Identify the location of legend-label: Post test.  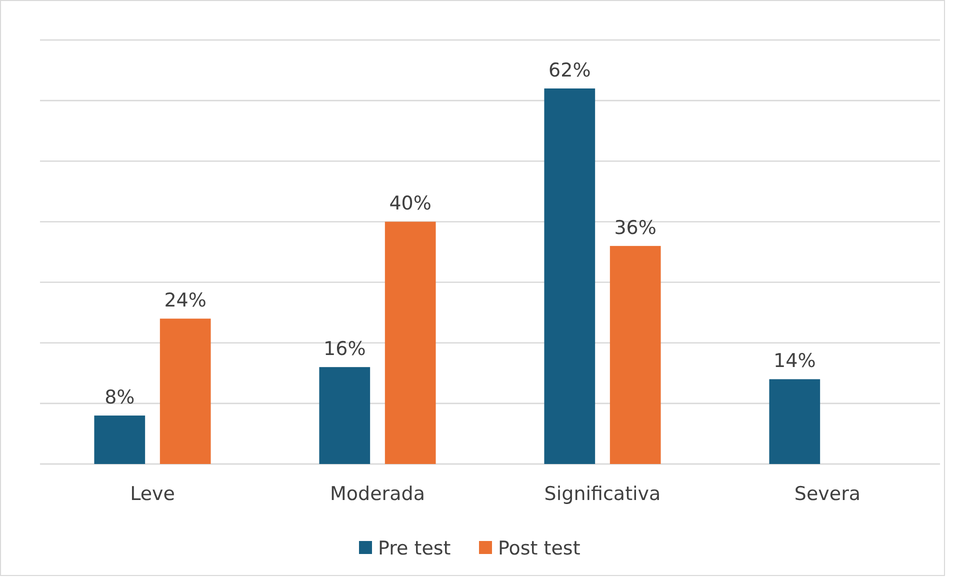
(539, 549).